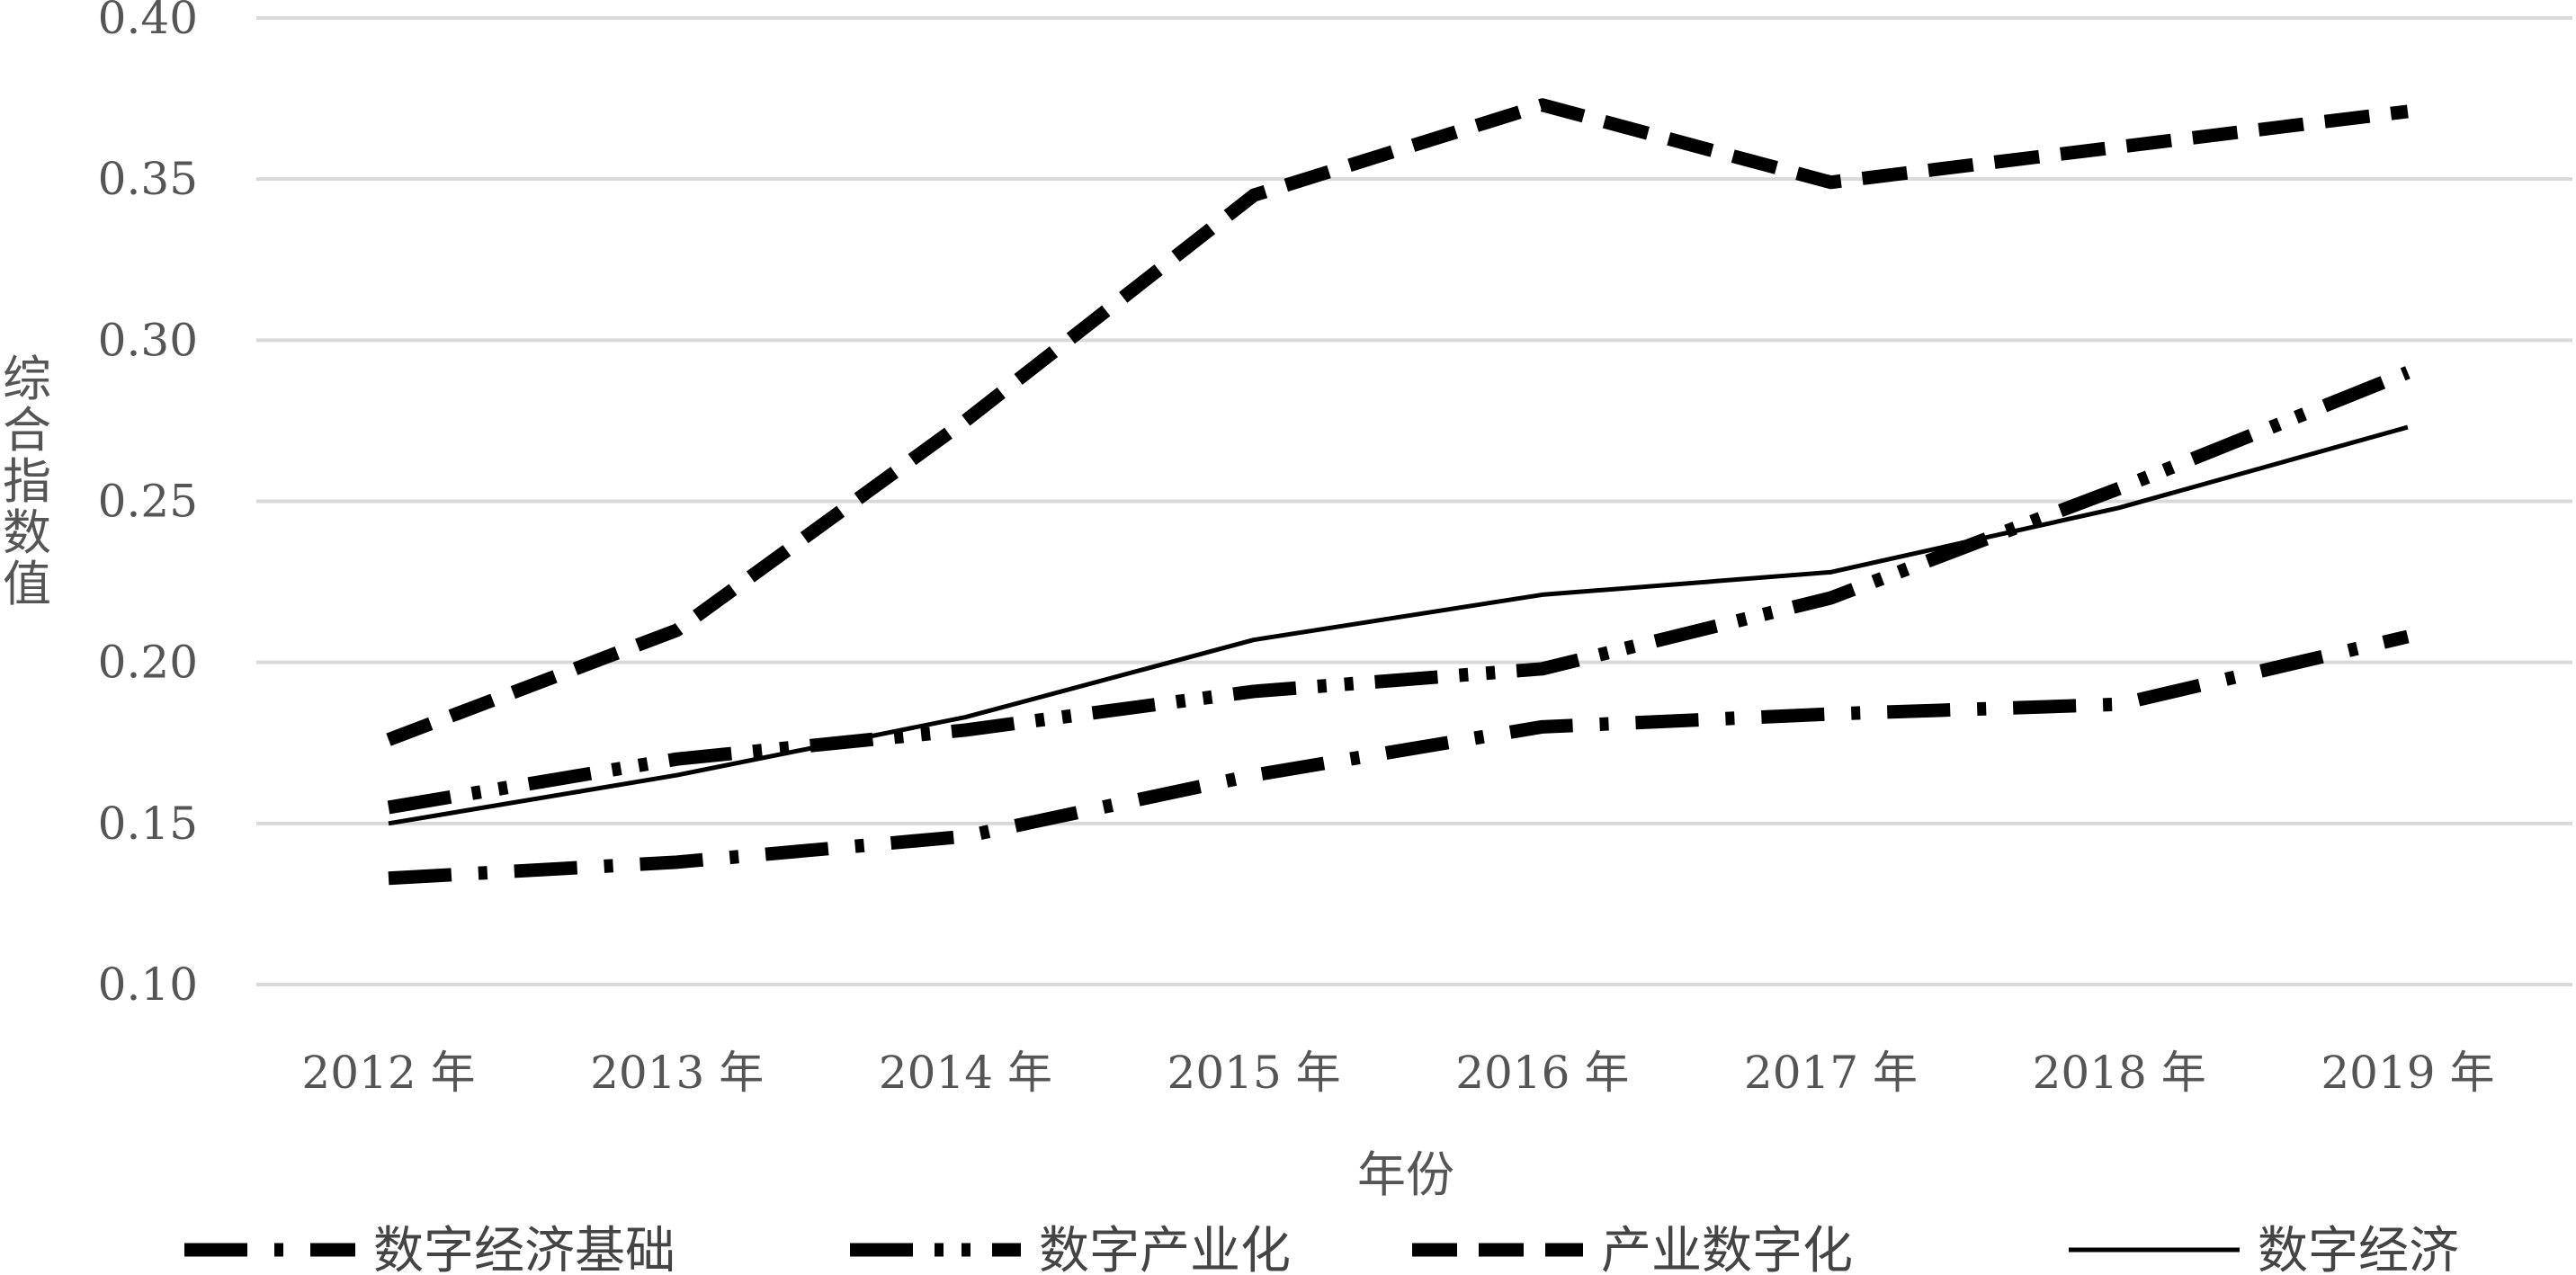 This screenshot has width=2576, height=1275. Describe the element at coordinates (27, 481) in the screenshot. I see `y-axis-title-char: 指` at that location.